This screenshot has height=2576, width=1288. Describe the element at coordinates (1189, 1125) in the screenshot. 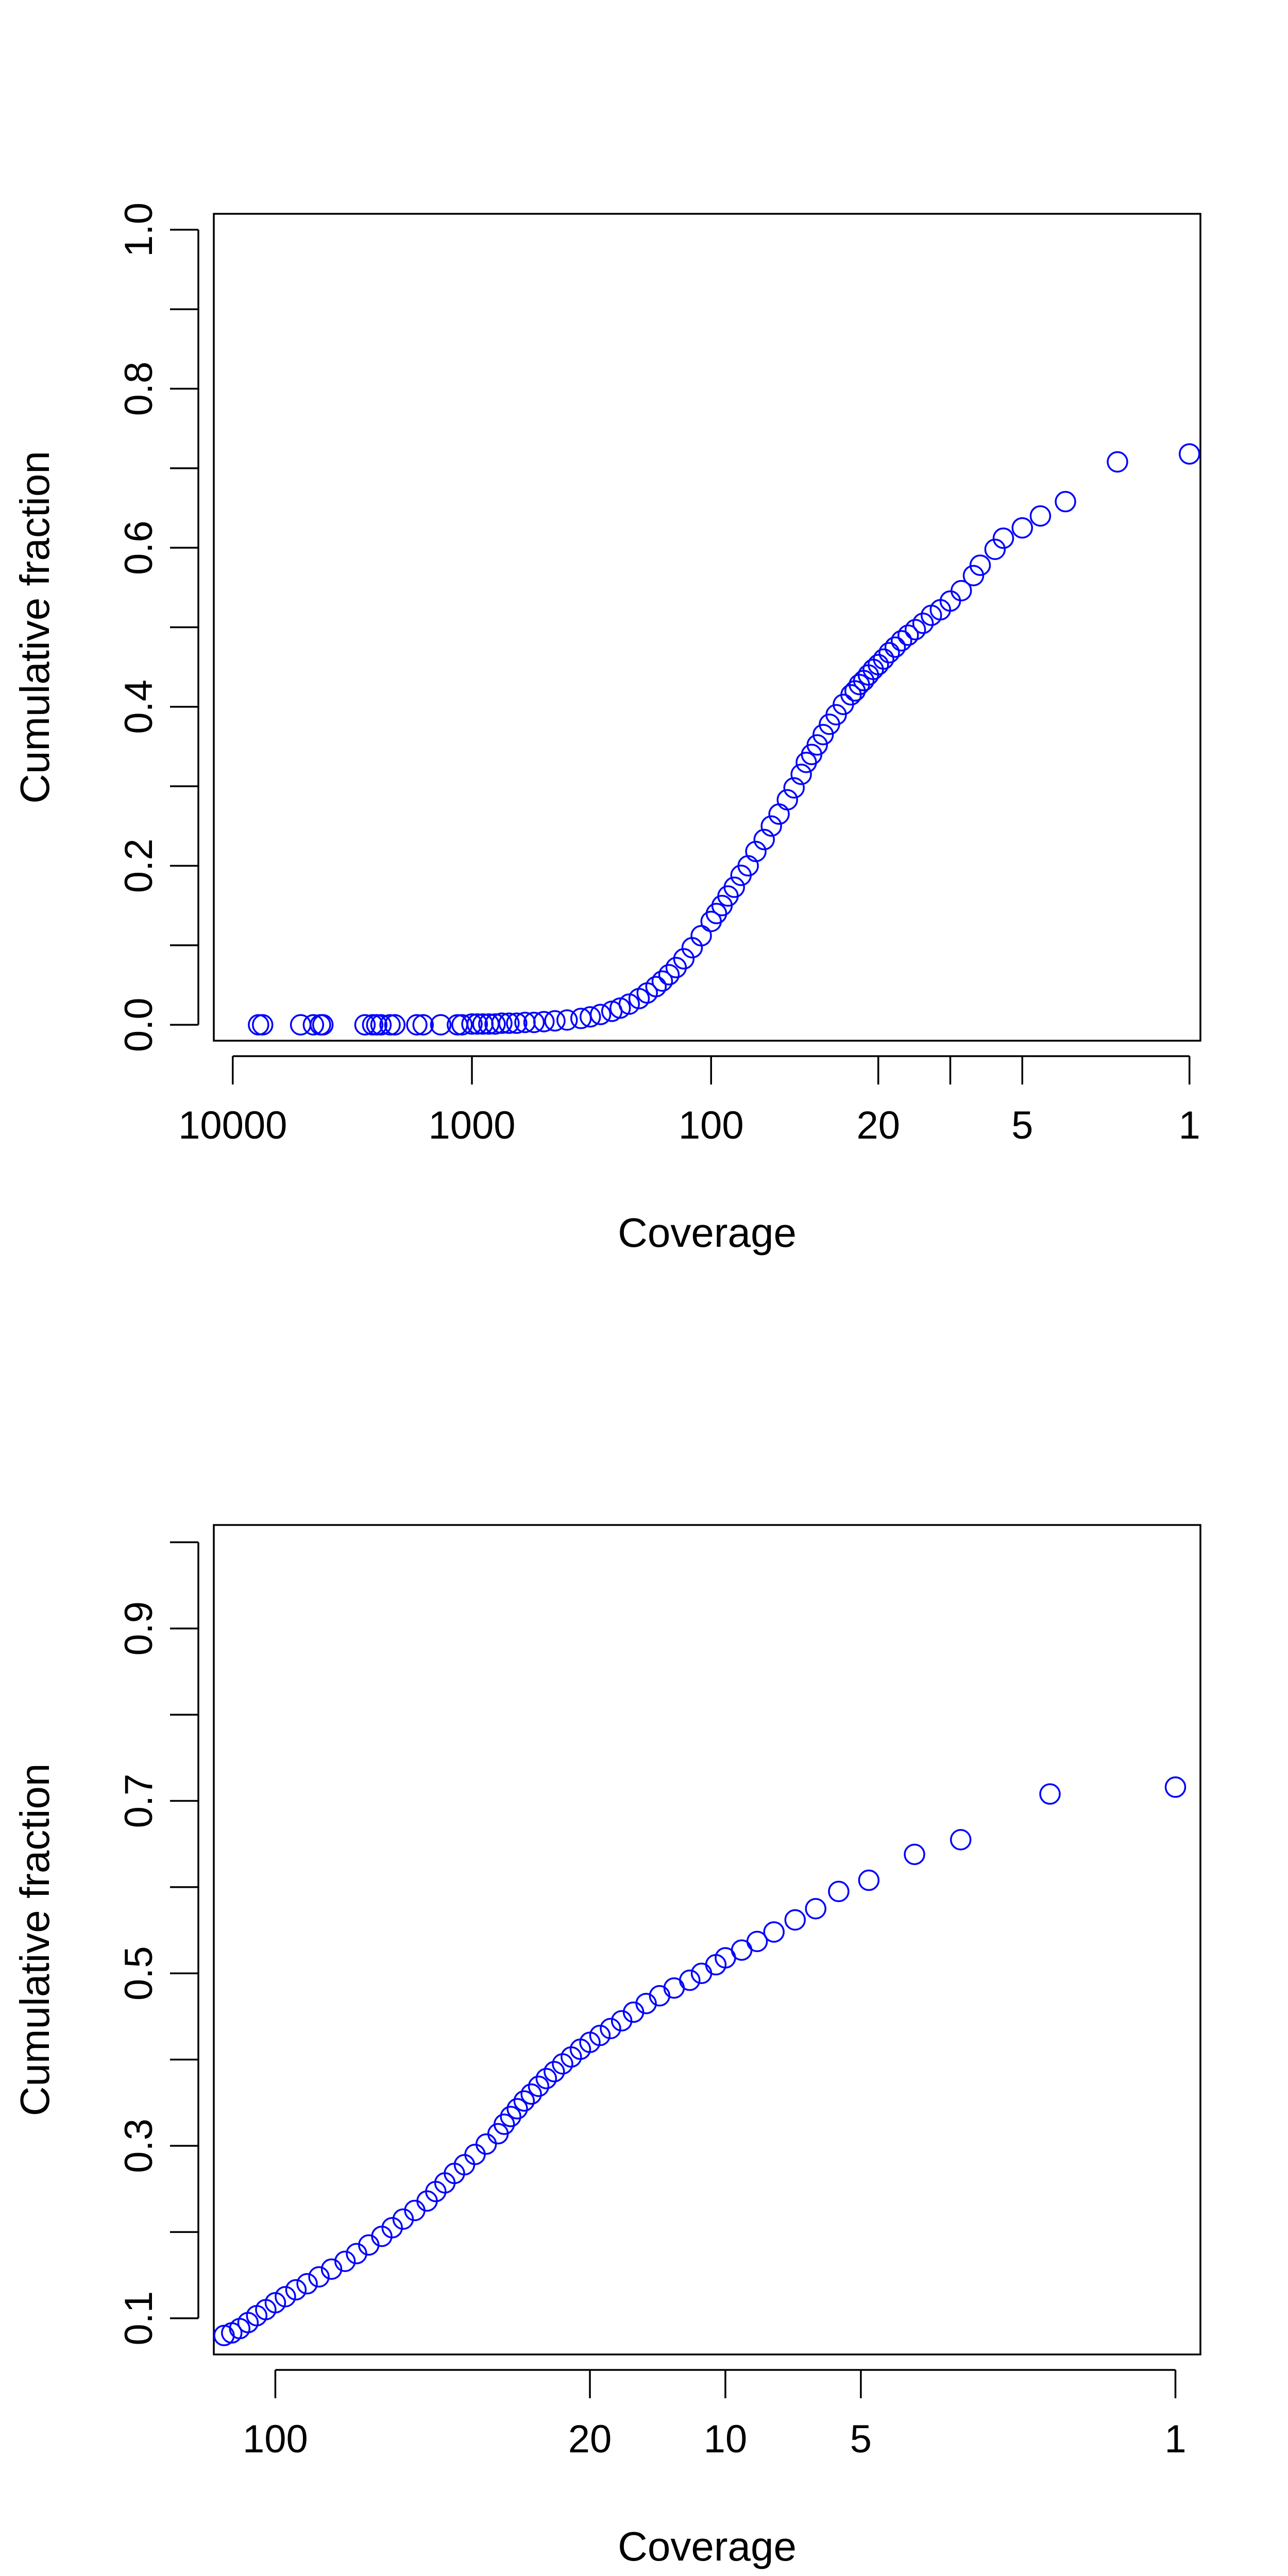

I see `x-tick-label: 1` at that location.